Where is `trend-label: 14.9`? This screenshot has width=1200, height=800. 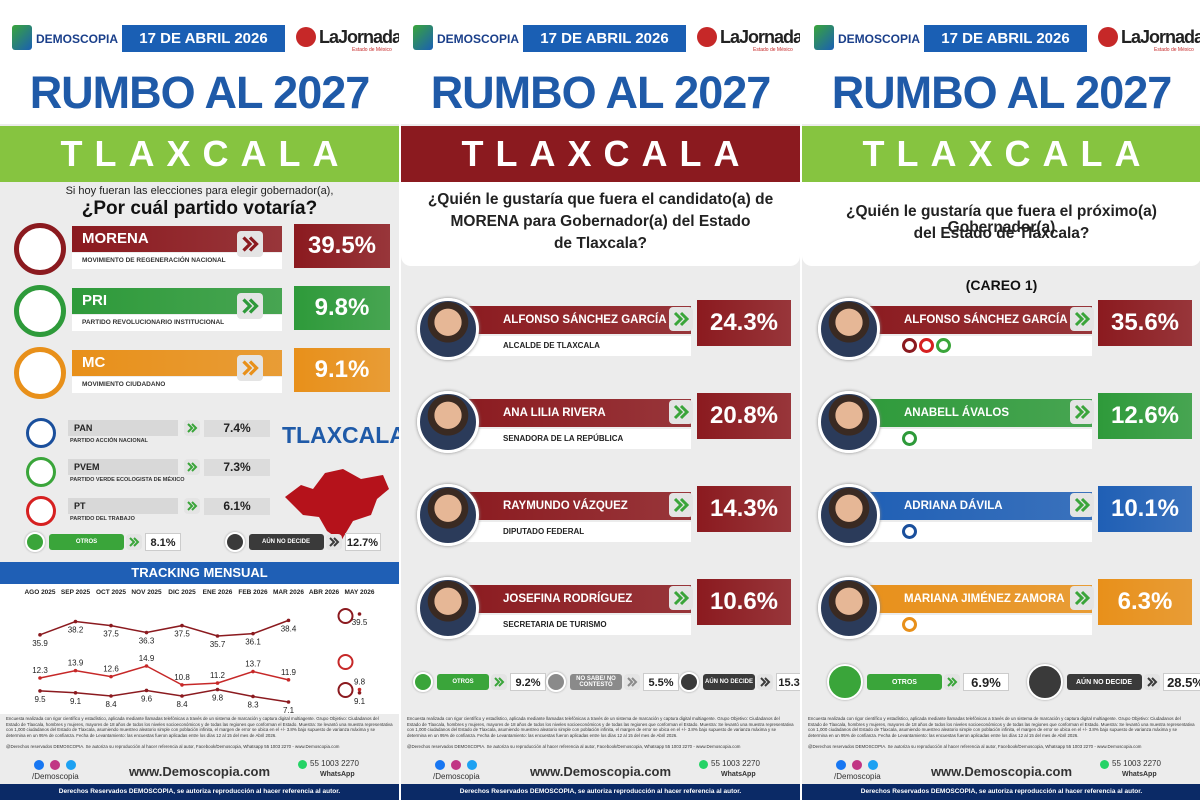
trend-label: 14.9 is located at coordinates (147, 658).